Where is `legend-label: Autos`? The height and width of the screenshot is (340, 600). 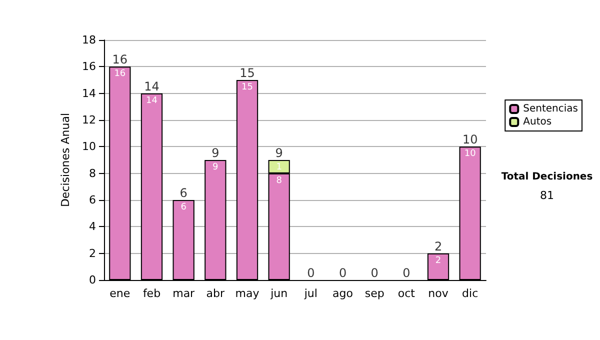
legend-label: Autos is located at coordinates (537, 122).